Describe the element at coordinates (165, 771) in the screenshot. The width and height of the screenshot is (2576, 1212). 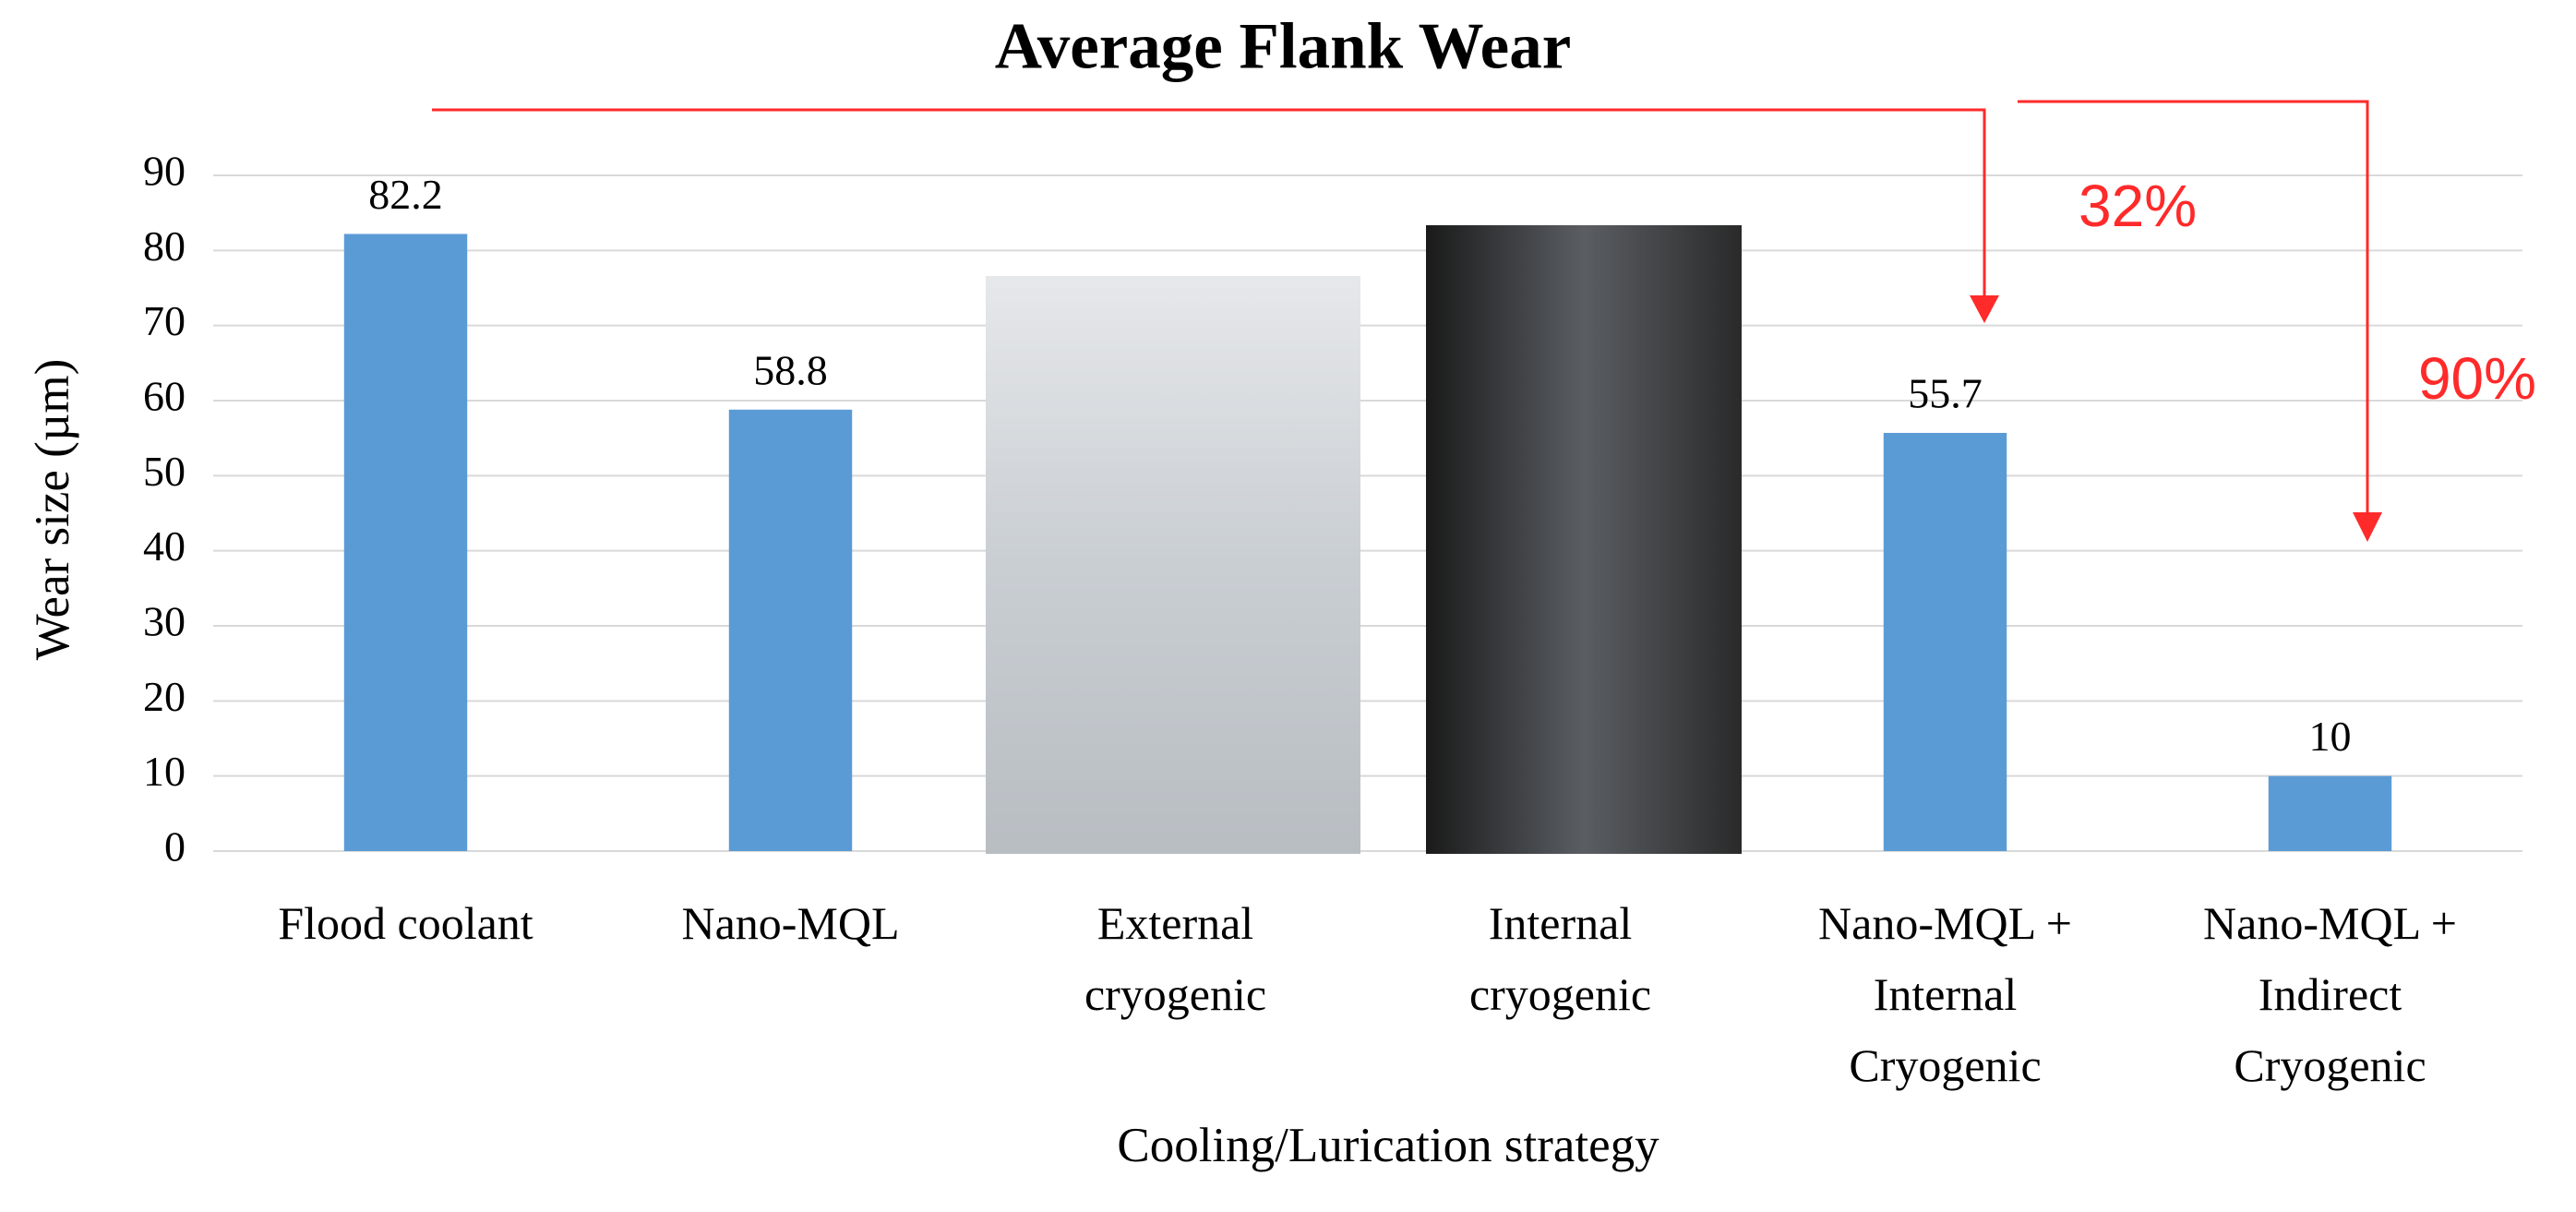
I see `y-tick-label: 10` at that location.